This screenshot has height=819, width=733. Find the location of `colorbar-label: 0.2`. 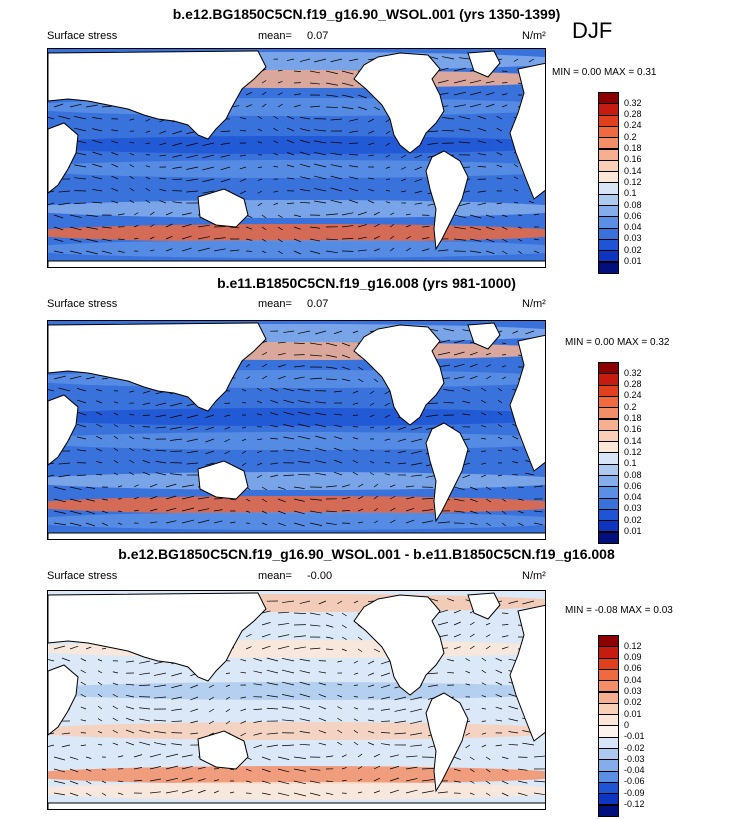

colorbar-label: 0.2 is located at coordinates (630, 136).